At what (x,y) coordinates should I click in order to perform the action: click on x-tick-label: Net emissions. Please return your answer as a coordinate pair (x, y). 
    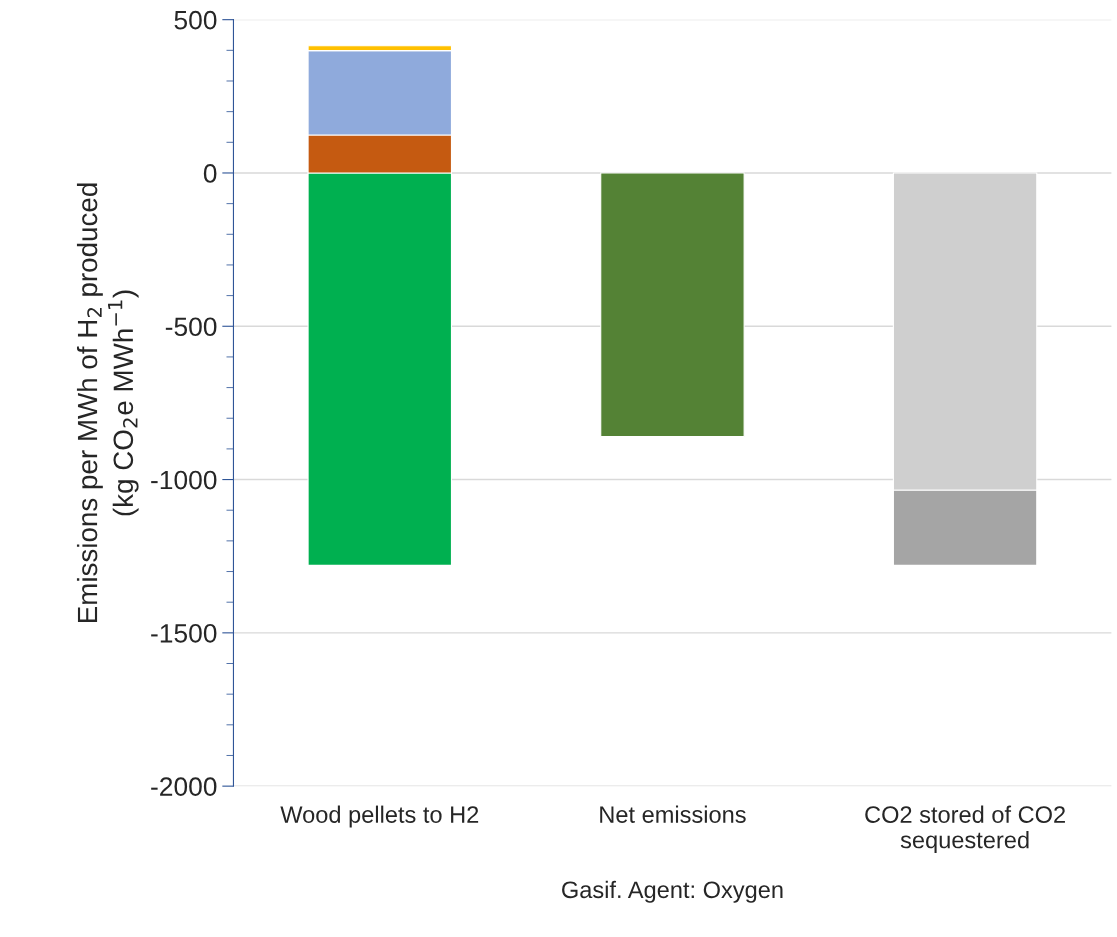
    Looking at the image, I should click on (673, 814).